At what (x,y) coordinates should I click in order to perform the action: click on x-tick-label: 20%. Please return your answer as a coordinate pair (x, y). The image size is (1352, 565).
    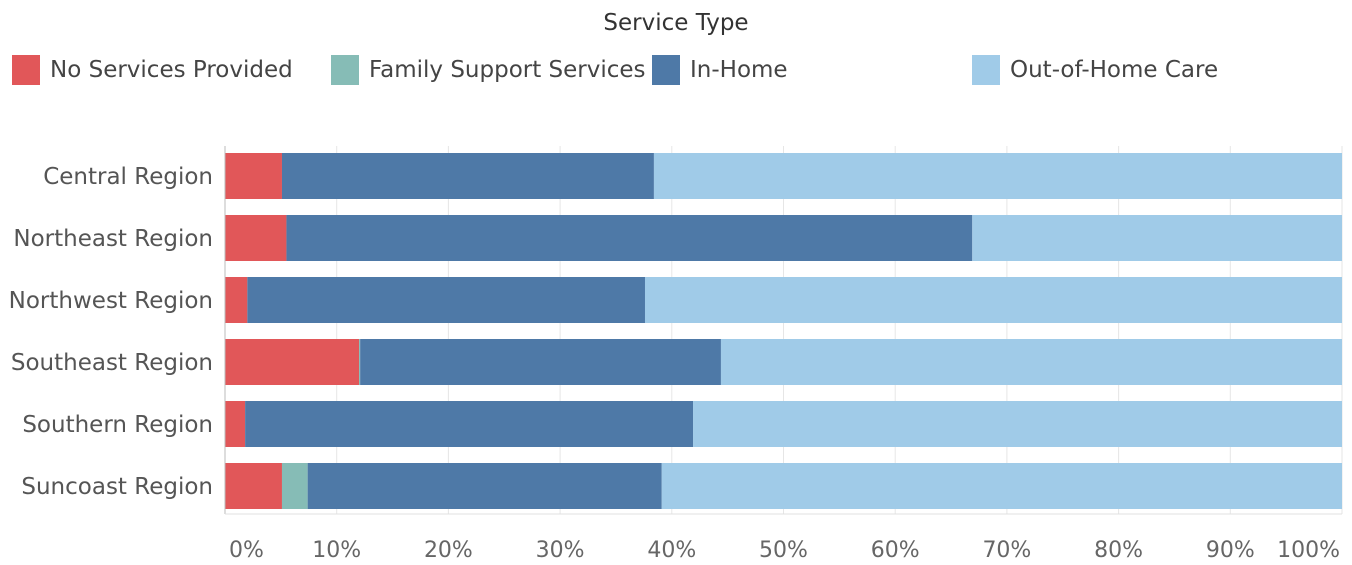
    Looking at the image, I should click on (448, 550).